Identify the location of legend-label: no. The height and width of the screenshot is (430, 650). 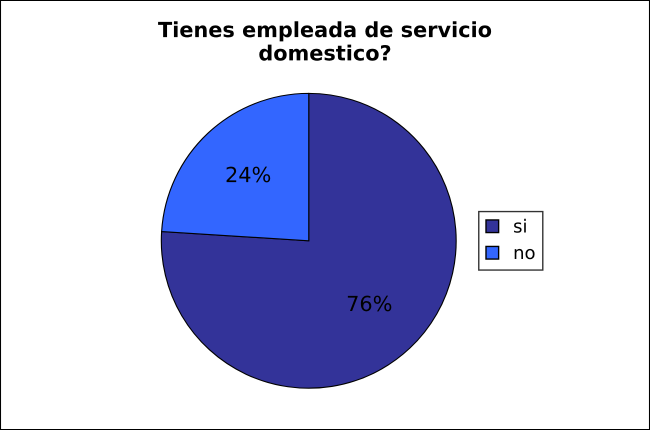
(524, 254).